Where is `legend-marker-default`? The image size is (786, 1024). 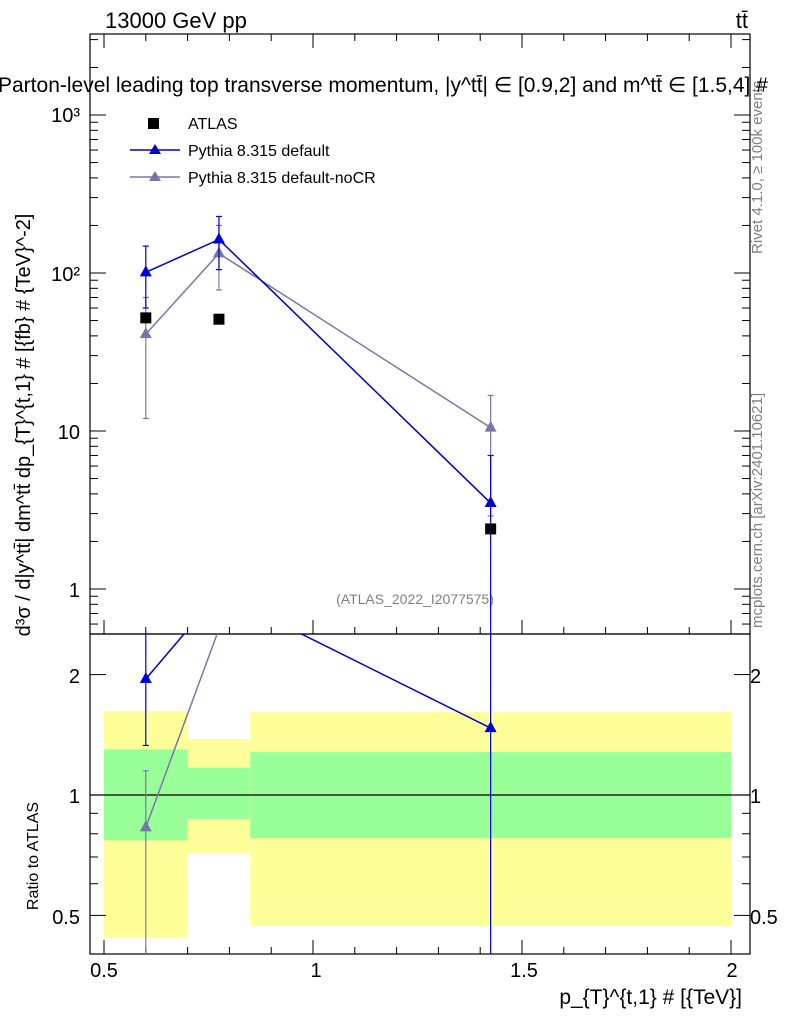 legend-marker-default is located at coordinates (155, 149).